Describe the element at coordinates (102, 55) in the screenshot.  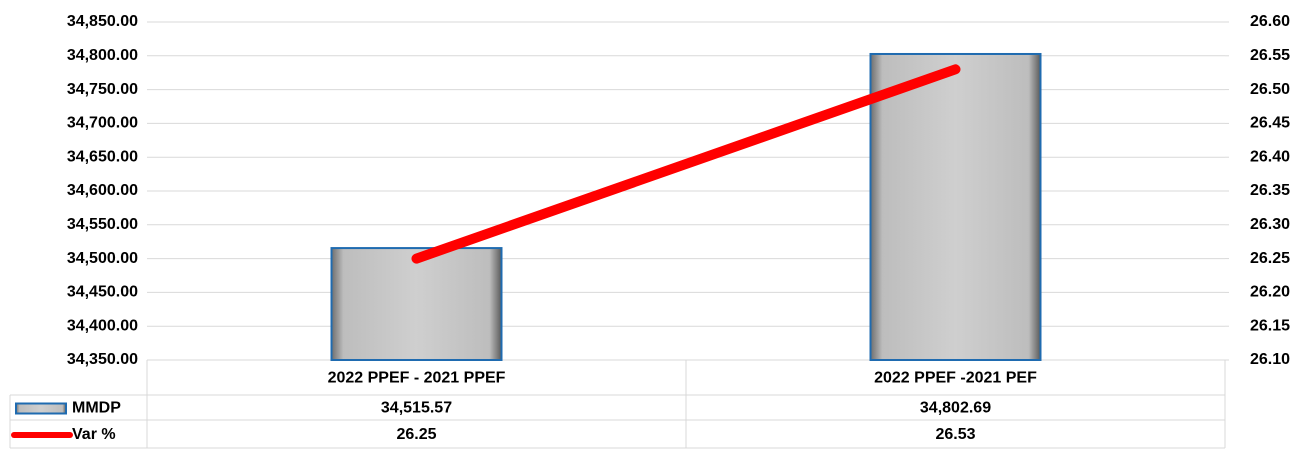
I see `y-tick-label: 34,800.00` at that location.